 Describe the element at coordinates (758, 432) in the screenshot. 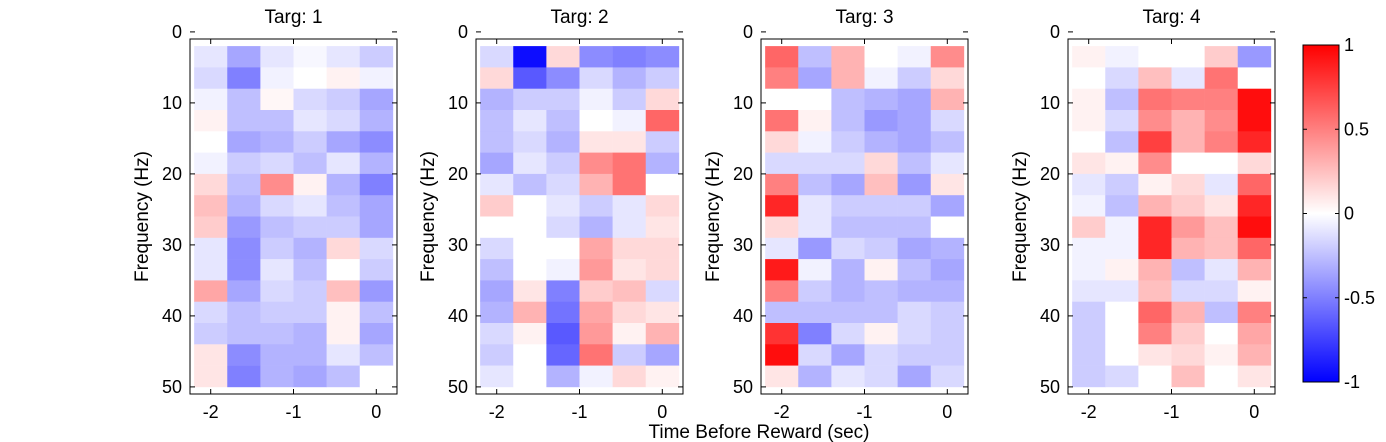

I see `figure-x-axis-label: Time Before Reward (sec)` at that location.